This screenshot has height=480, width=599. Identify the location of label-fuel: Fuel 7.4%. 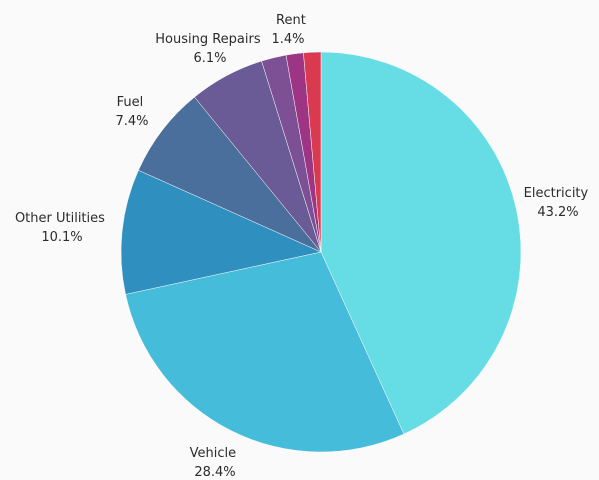
(131, 112).